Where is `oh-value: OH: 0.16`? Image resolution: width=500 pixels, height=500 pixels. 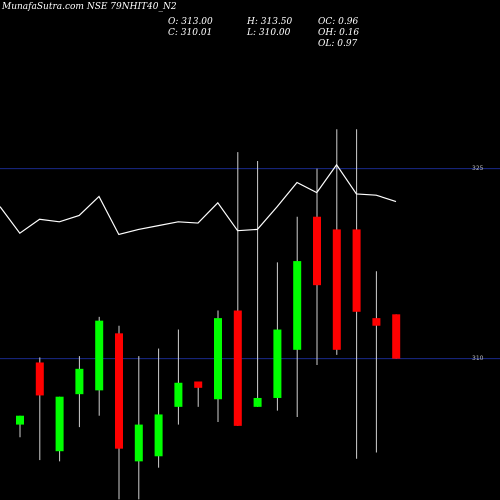 oh-value: OH: 0.16 is located at coordinates (339, 33).